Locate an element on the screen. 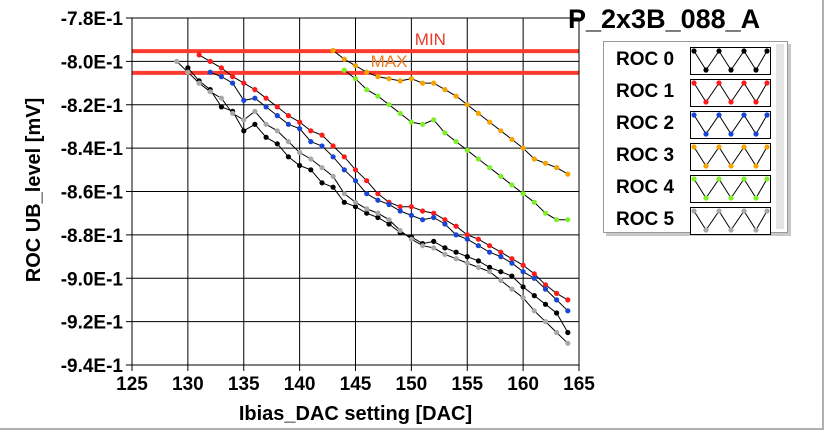 Image resolution: width=824 pixels, height=430 pixels. legend-item: ROC 5 is located at coordinates (695, 220).